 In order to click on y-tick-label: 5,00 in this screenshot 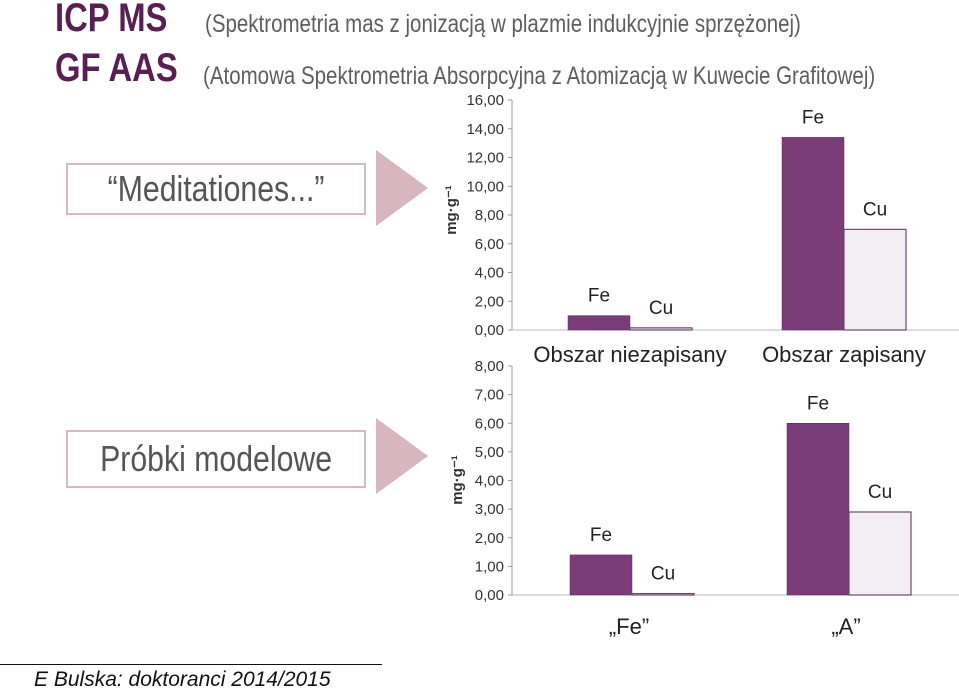, I will do `click(489, 452)`.